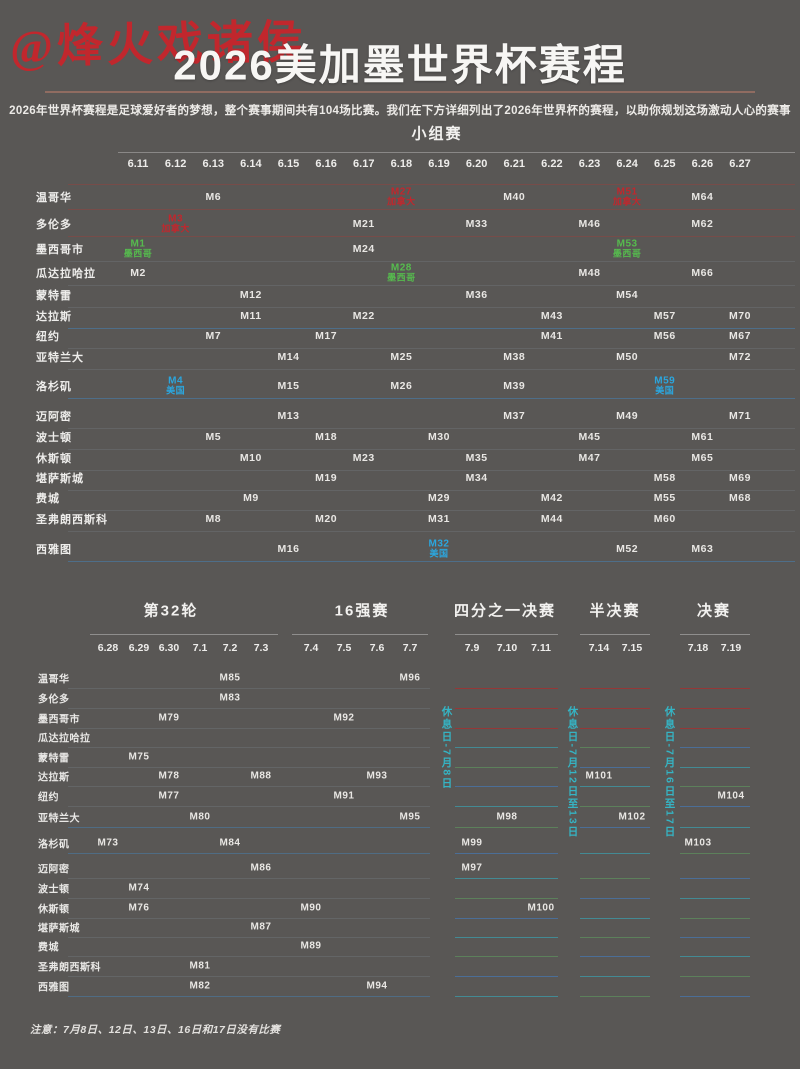 The image size is (800, 1069). Describe the element at coordinates (410, 678) in the screenshot. I see `match-label: M96` at that location.